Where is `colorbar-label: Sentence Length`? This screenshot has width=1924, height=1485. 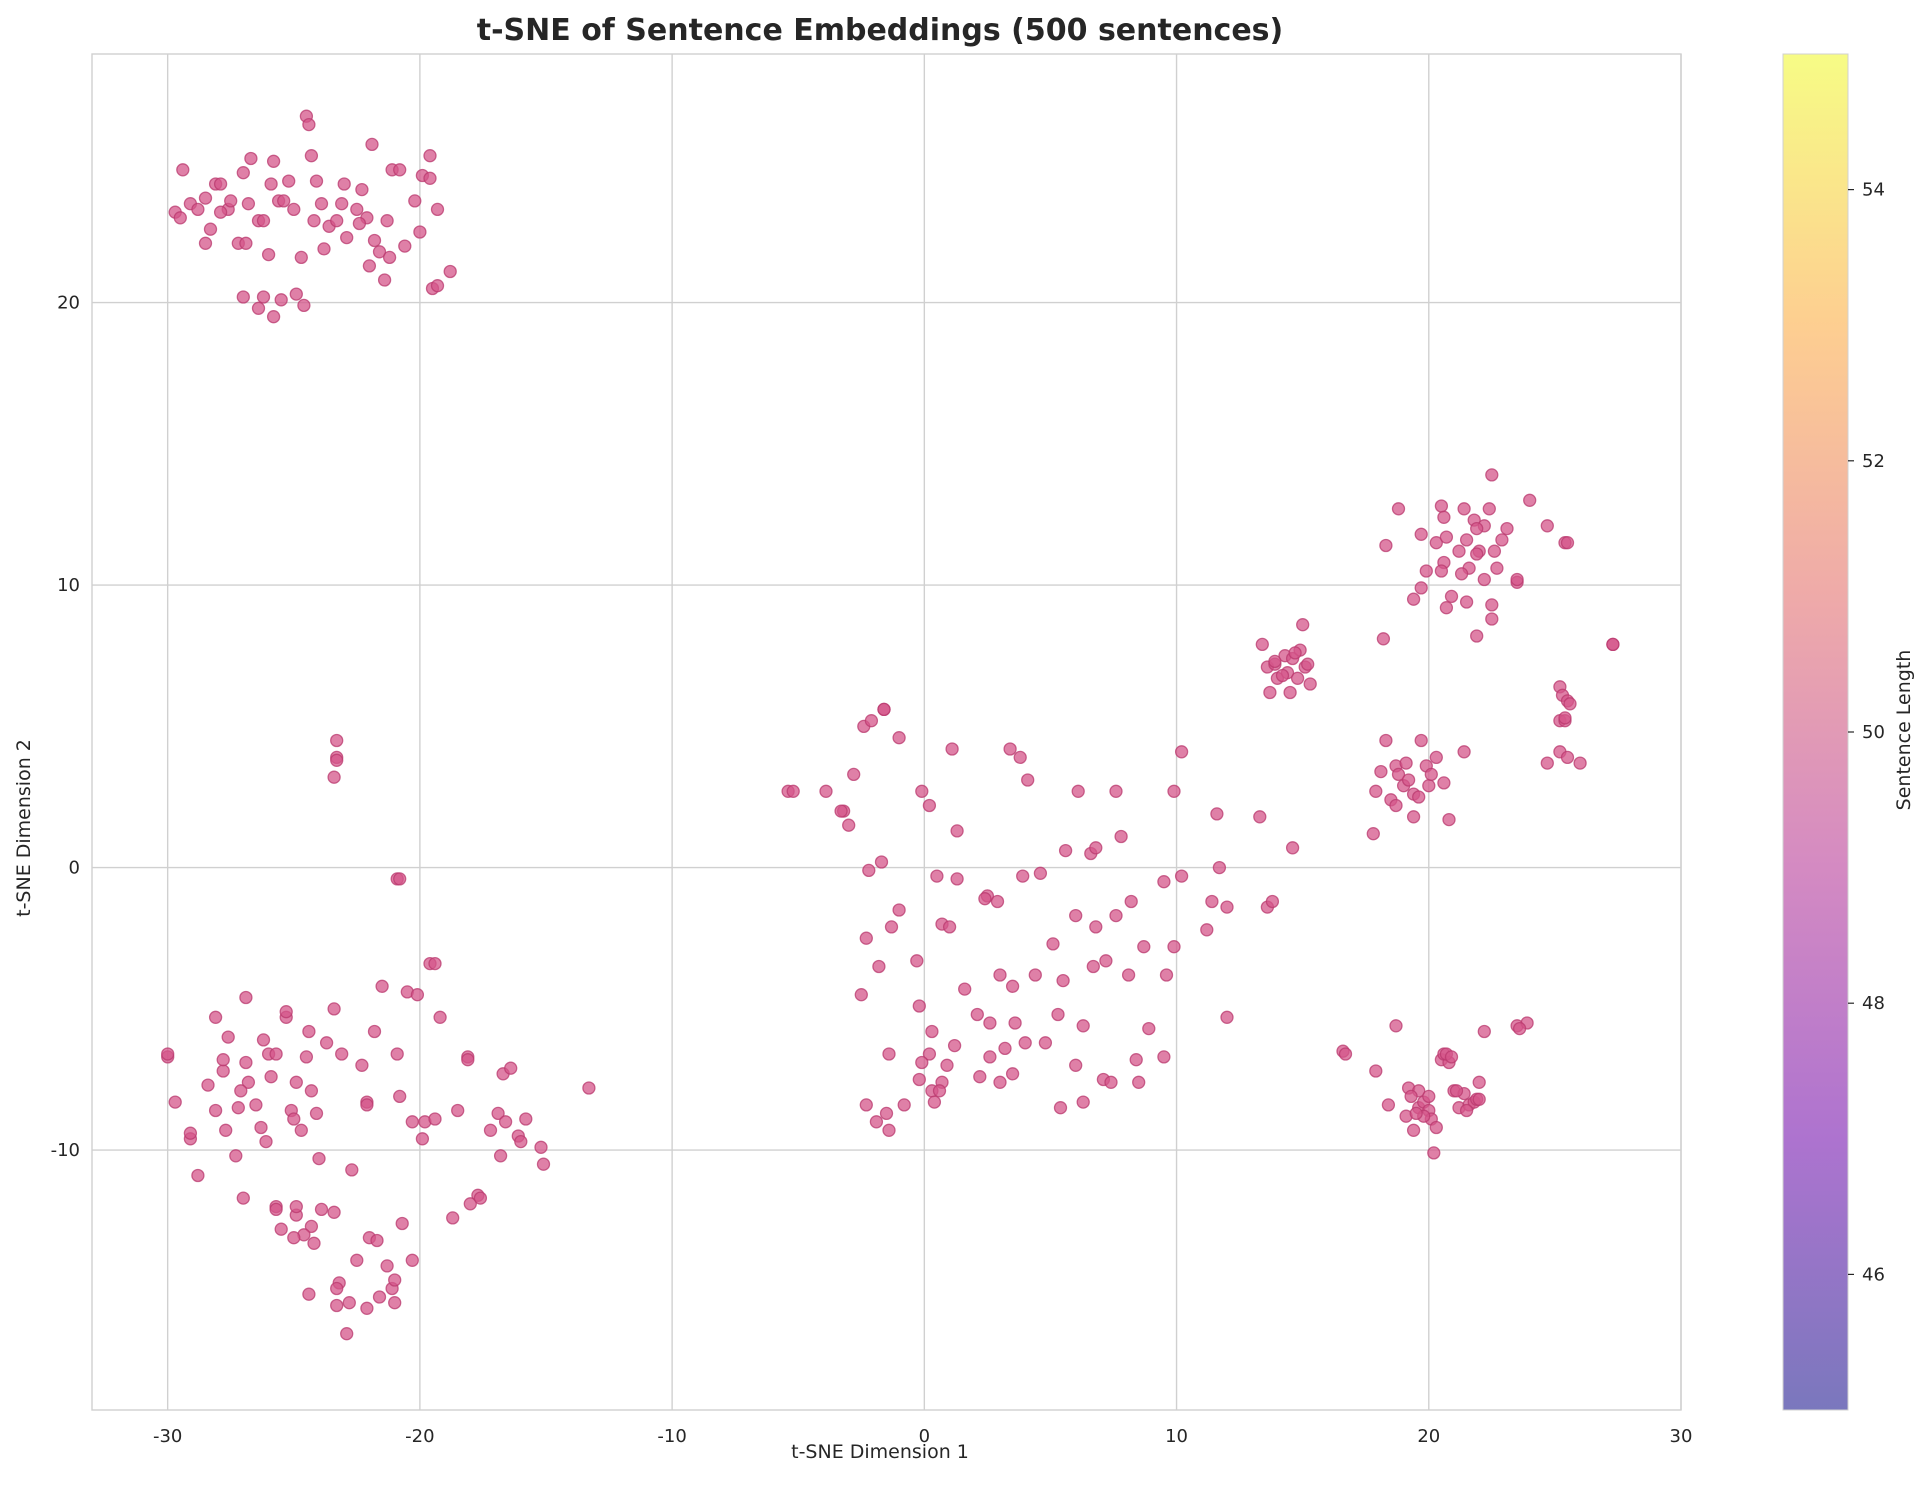
colorbar-label: Sentence Length is located at coordinates (1904, 730).